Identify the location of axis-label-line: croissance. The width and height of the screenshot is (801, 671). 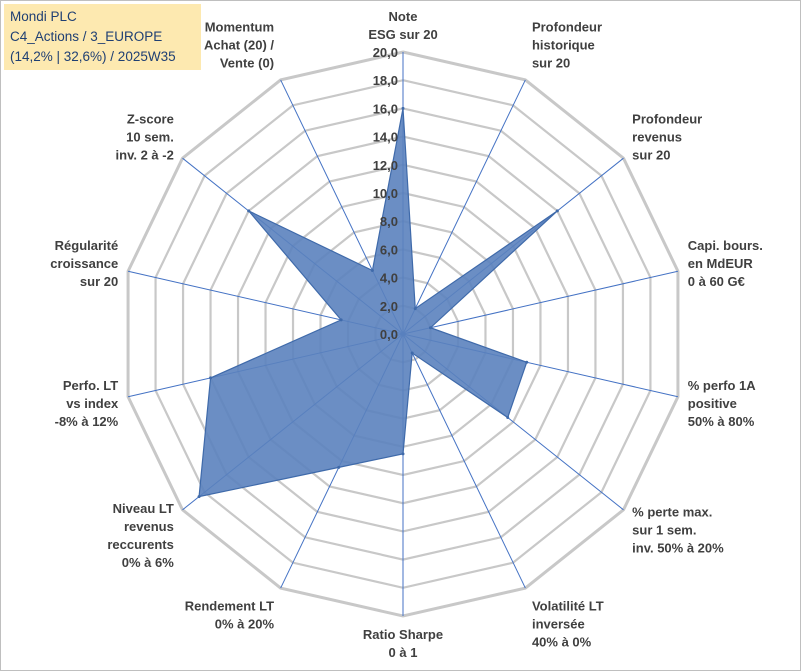
(84, 263).